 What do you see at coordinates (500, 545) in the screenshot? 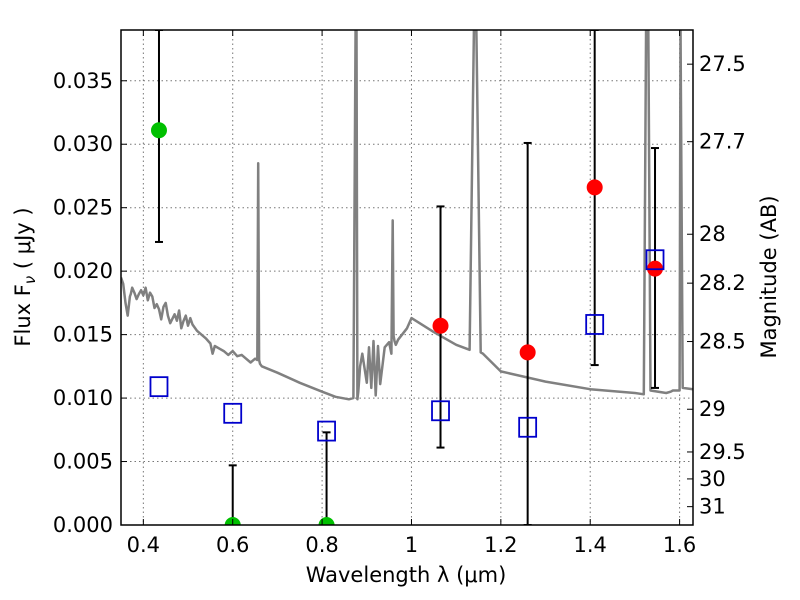
I see `x-tick-label: 1.2` at bounding box center [500, 545].